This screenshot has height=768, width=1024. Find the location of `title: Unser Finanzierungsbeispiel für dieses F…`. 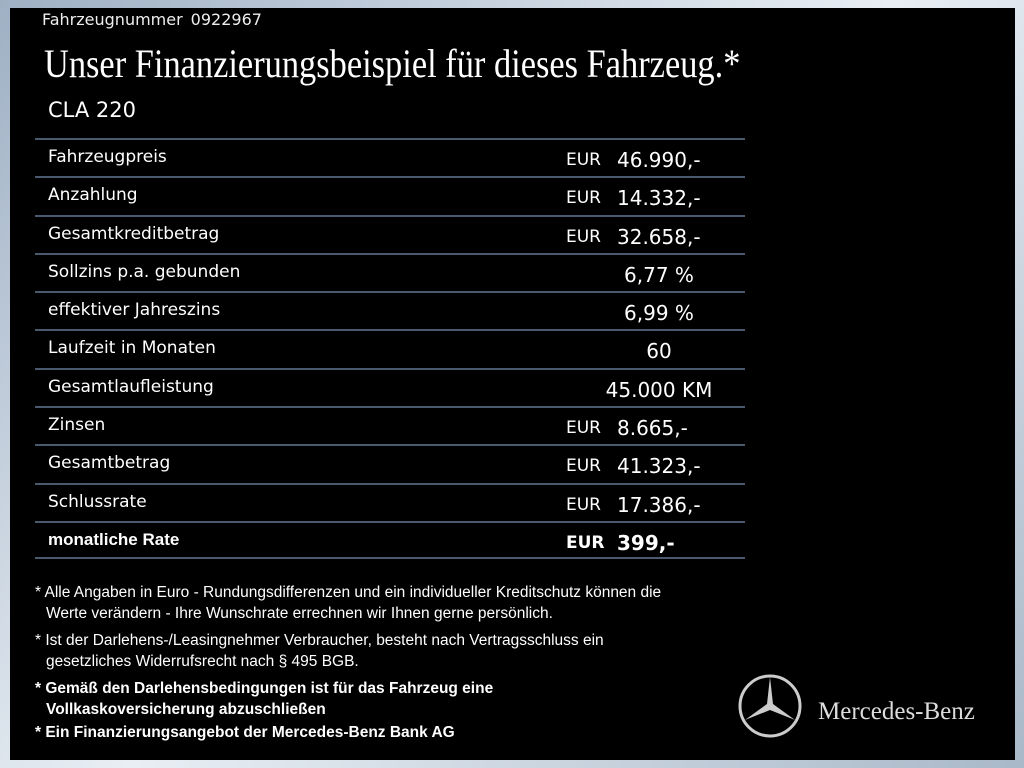

title: Unser Finanzierungsbeispiel für dieses F… is located at coordinates (392, 63).